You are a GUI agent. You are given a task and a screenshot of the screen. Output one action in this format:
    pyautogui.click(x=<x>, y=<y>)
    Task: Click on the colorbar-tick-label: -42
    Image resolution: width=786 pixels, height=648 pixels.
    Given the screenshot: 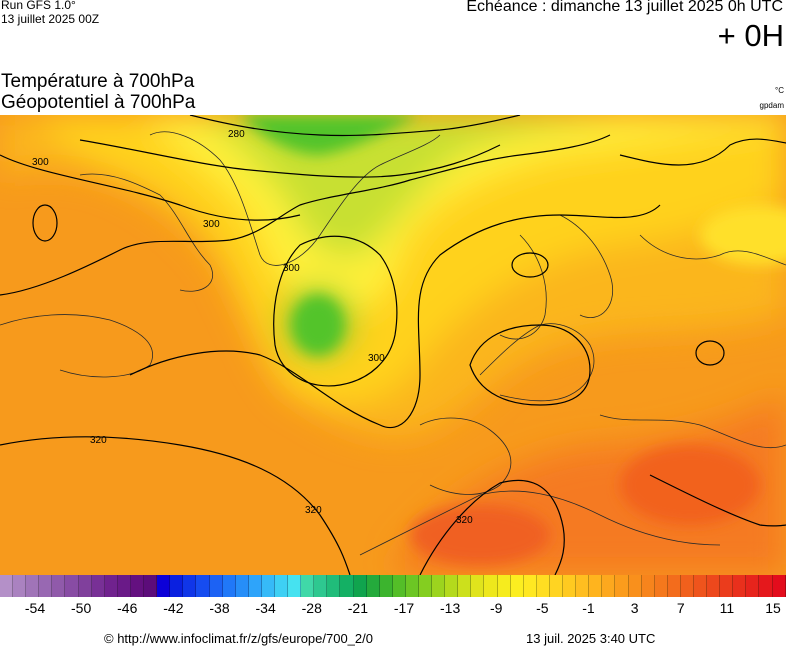 What is the action you would take?
    pyautogui.click(x=173, y=608)
    